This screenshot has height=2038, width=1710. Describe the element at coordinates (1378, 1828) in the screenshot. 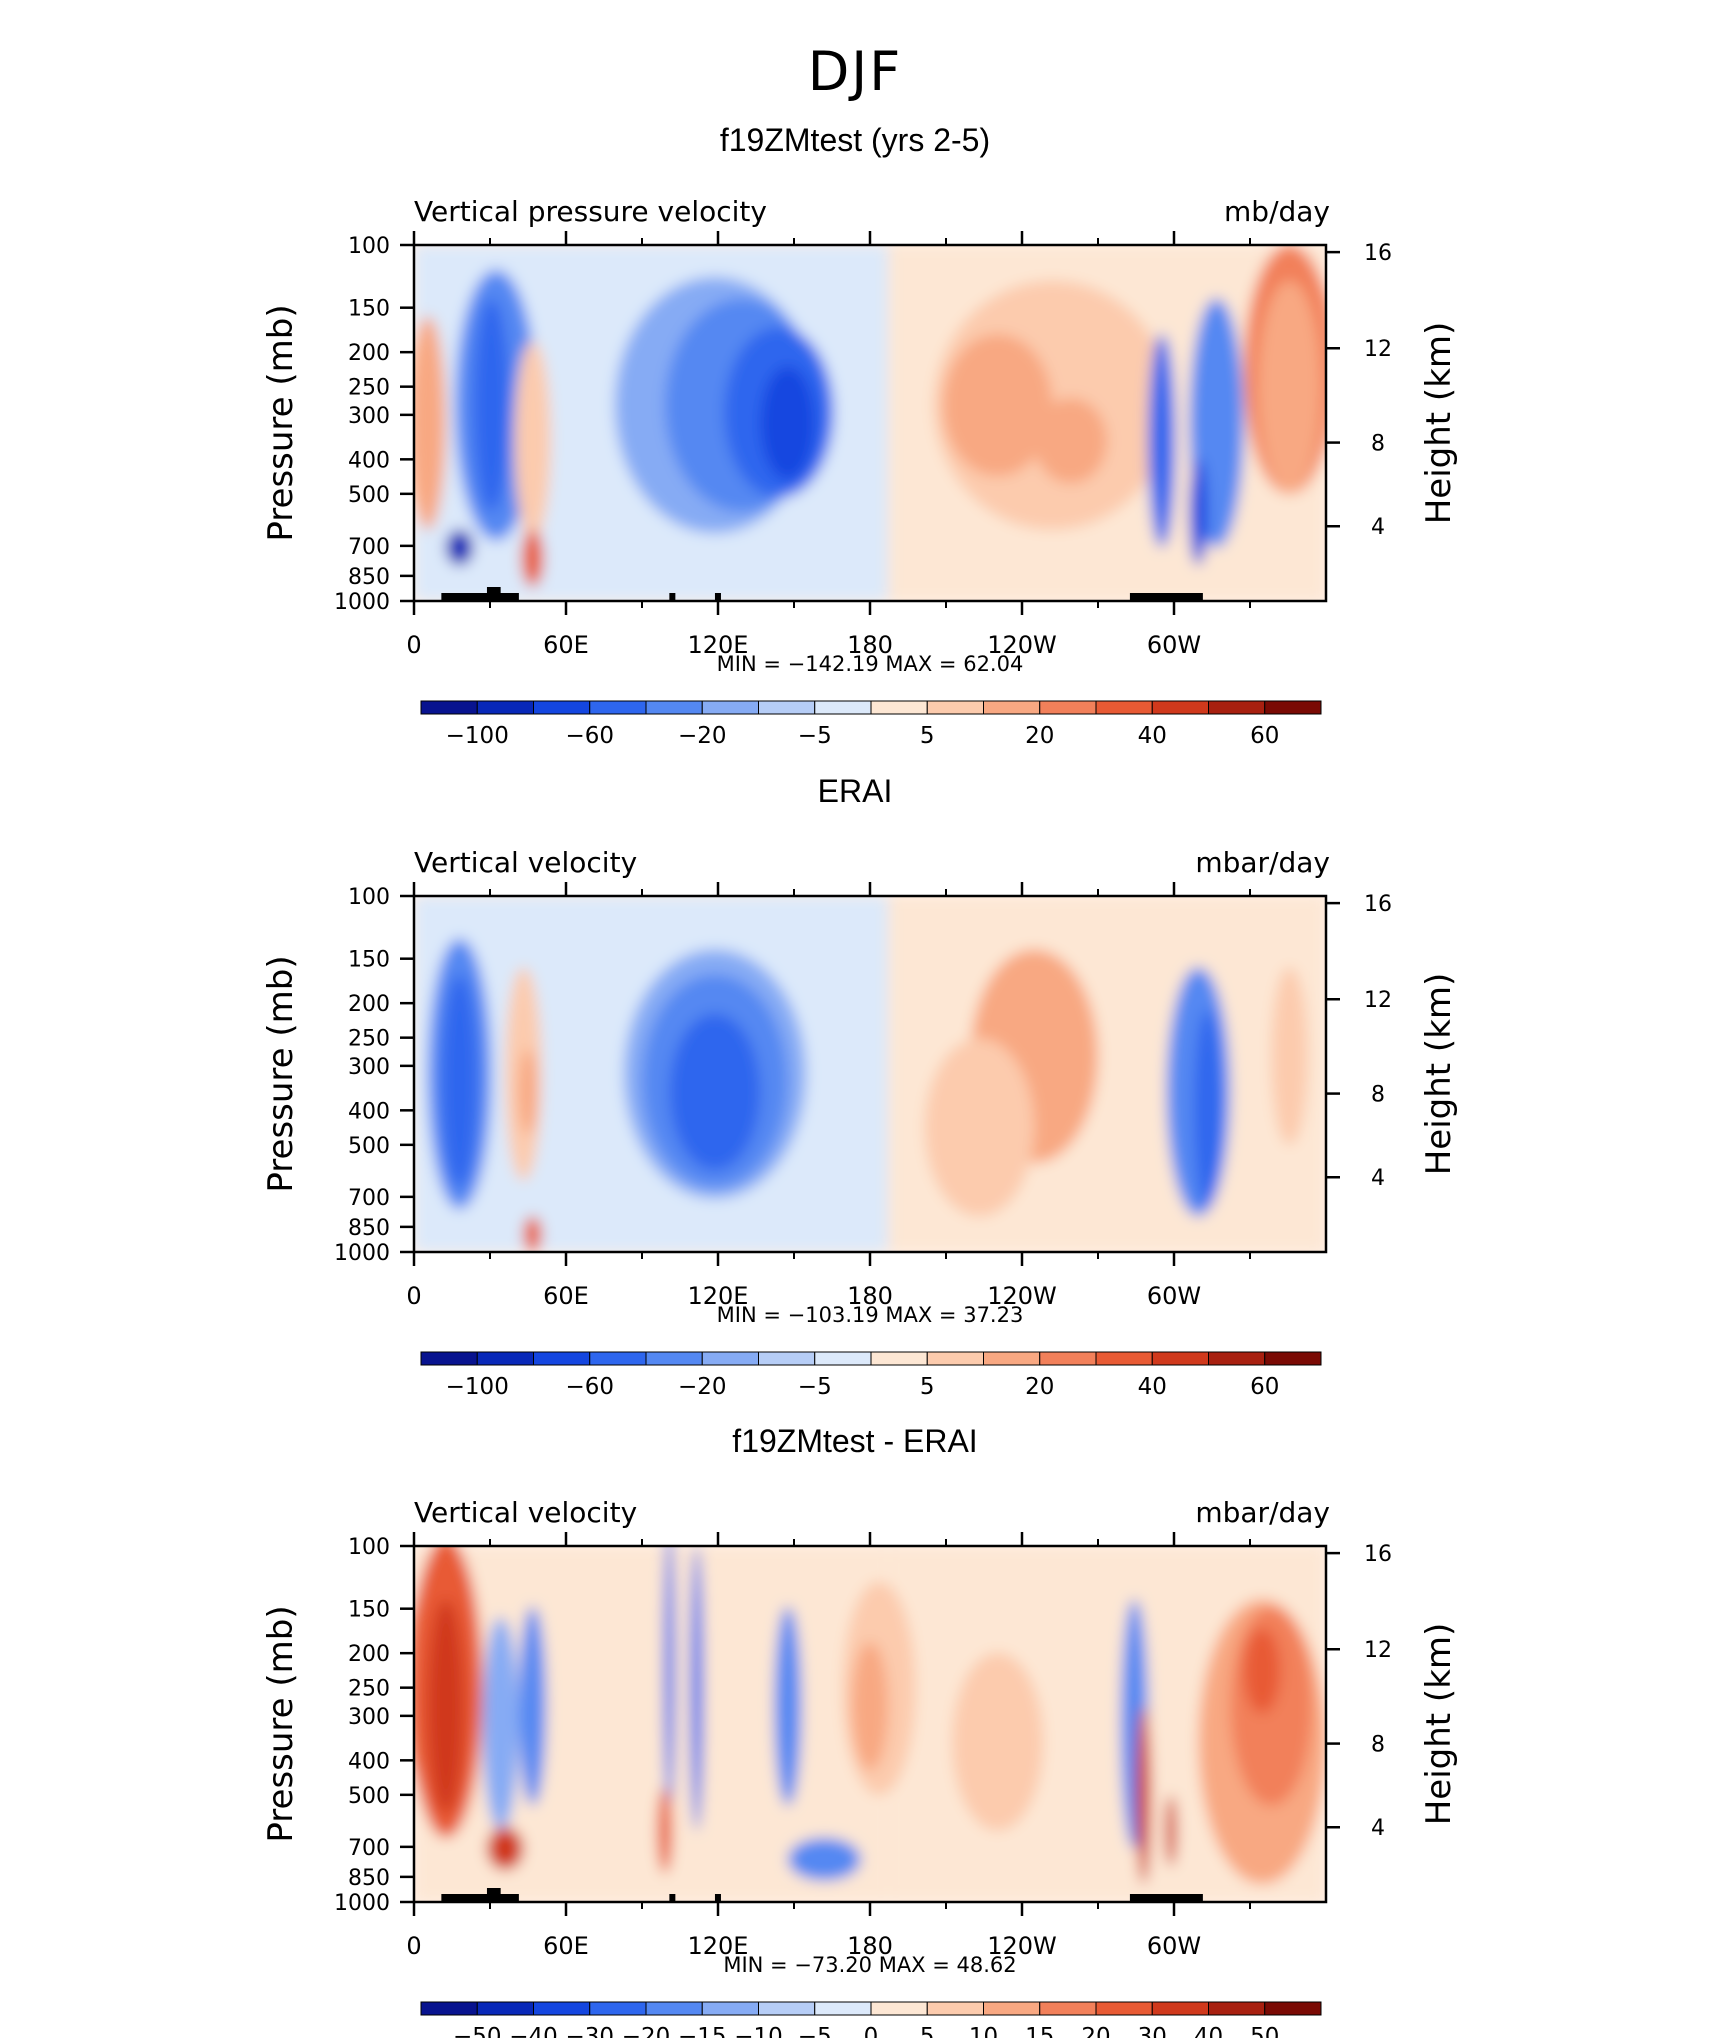

I see `y2-tick-label: 4` at that location.